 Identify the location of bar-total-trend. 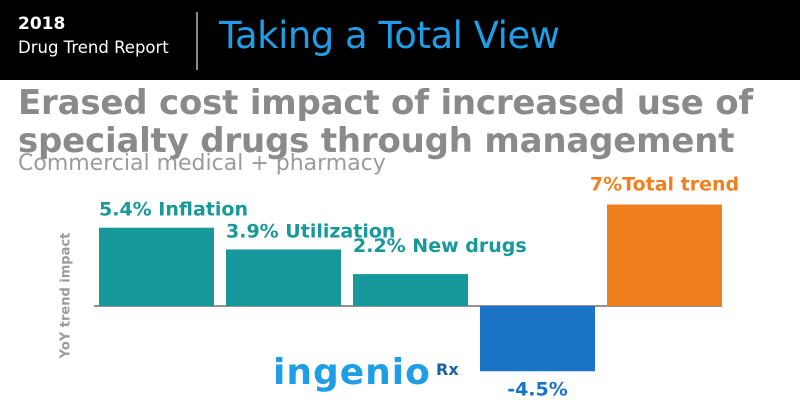
(664, 255).